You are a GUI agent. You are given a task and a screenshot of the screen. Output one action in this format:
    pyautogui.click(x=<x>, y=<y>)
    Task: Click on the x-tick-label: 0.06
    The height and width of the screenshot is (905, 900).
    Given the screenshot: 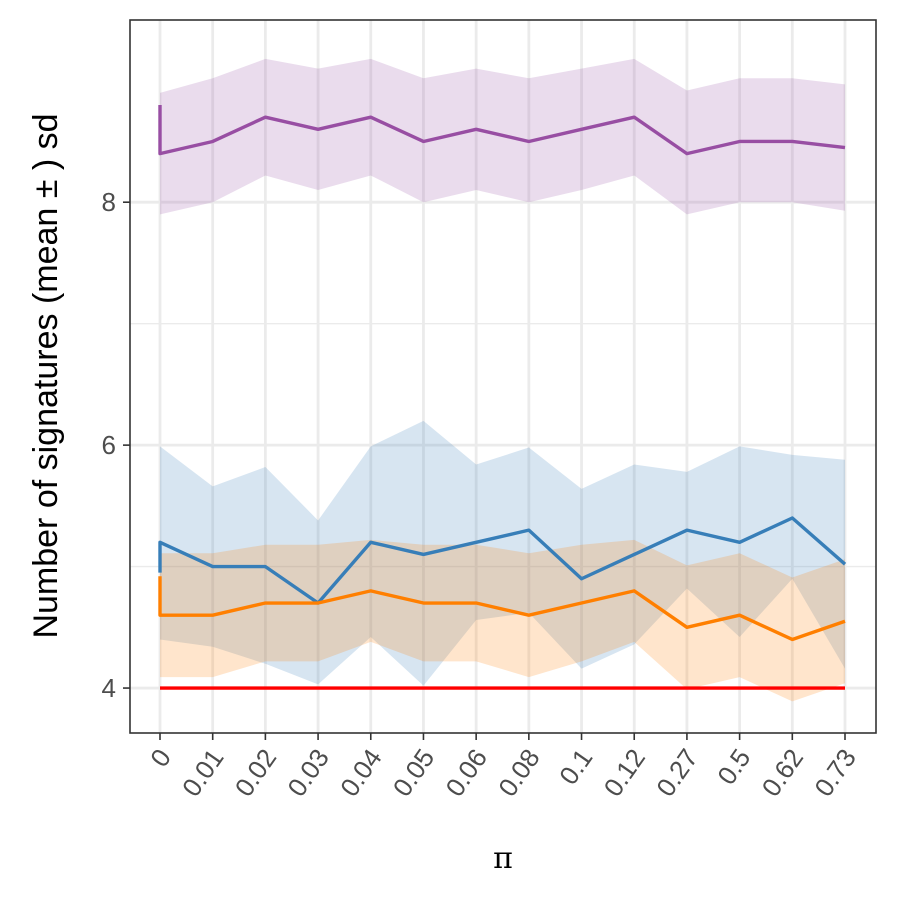 What is the action you would take?
    pyautogui.click(x=466, y=772)
    